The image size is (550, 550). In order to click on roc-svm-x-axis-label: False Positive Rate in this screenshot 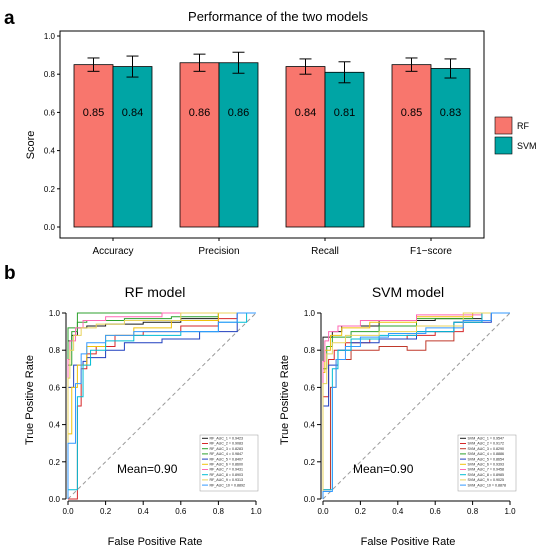, I will do `click(408, 542)`.